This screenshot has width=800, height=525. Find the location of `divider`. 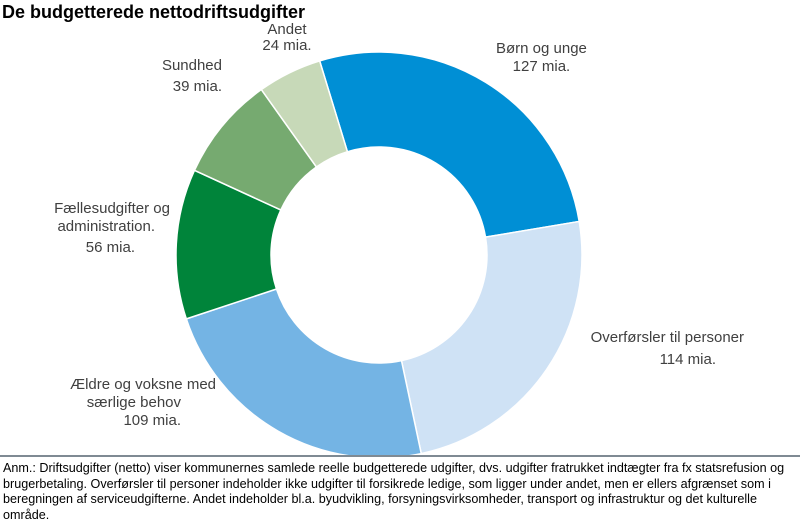

divider is located at coordinates (400, 456).